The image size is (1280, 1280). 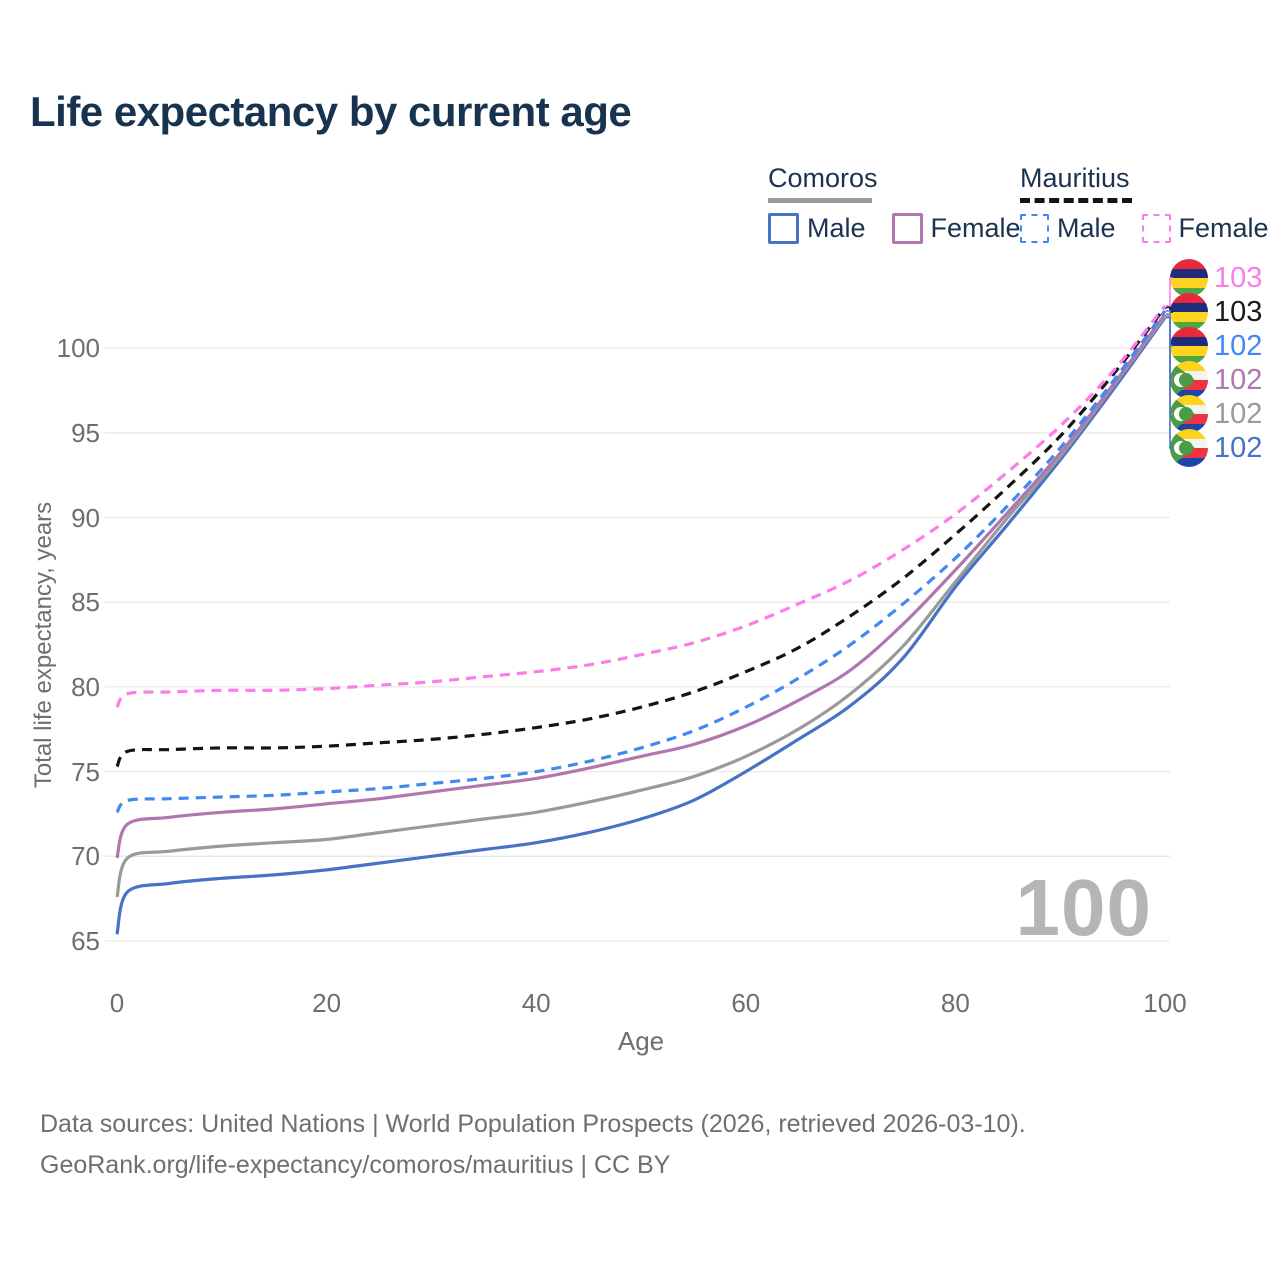 What do you see at coordinates (1238, 311) in the screenshot?
I see `end-value-mauritius-total: 103` at bounding box center [1238, 311].